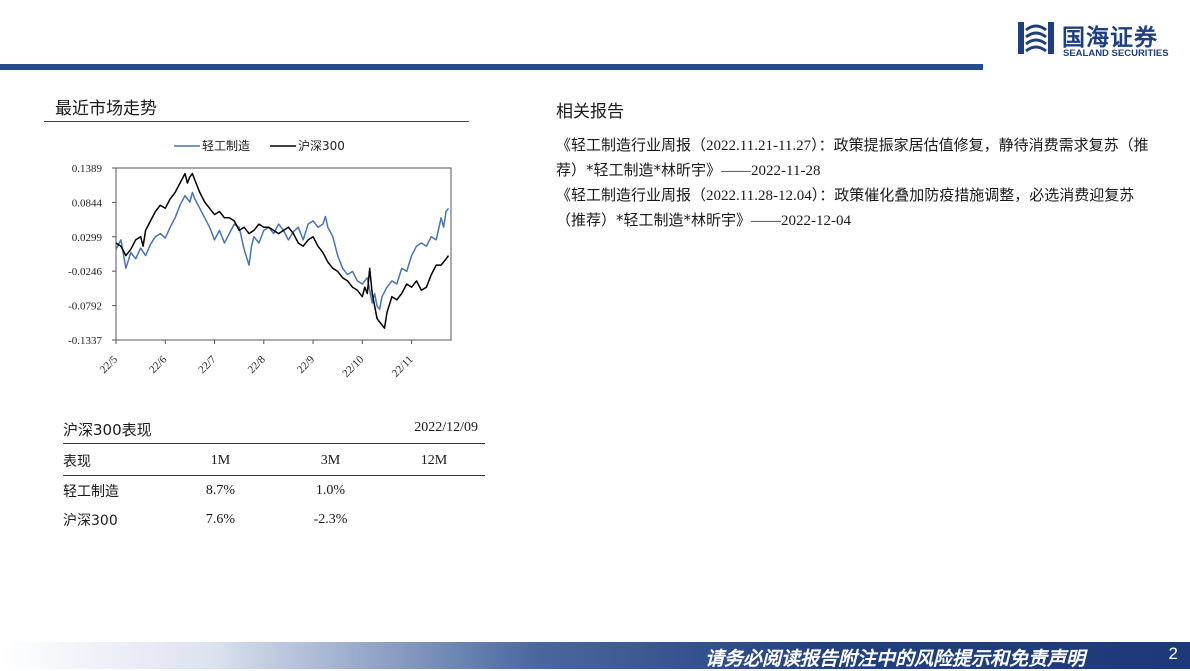 Image resolution: width=1190 pixels, height=671 pixels. I want to click on legend-label: 轻工制造, so click(226, 146).